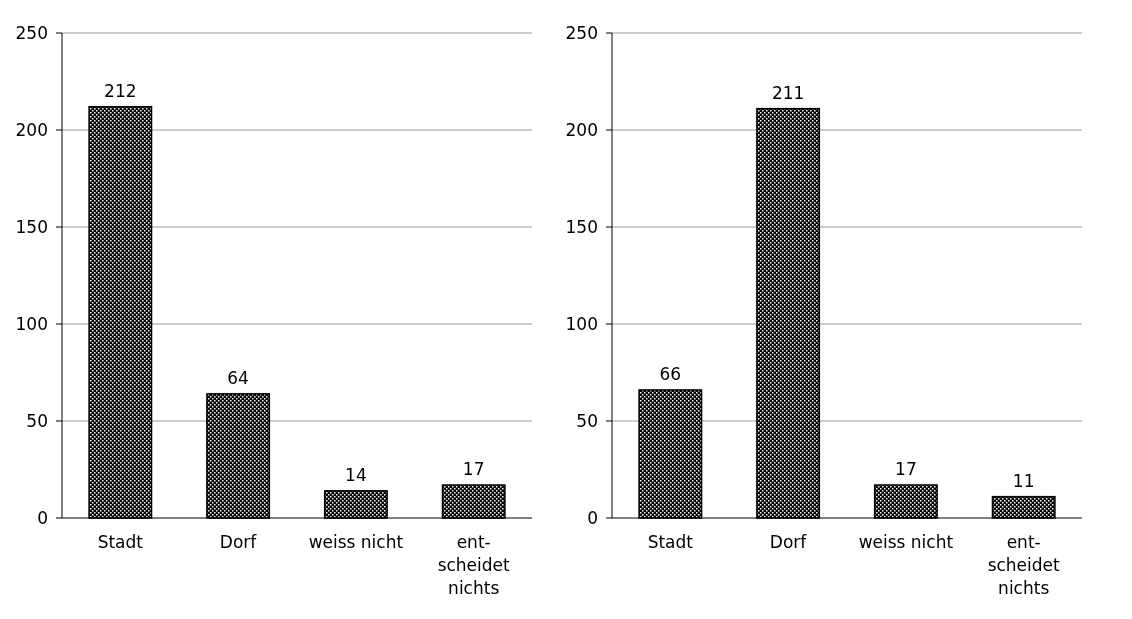 Image resolution: width=1132 pixels, height=619 pixels. Describe the element at coordinates (356, 474) in the screenshot. I see `data-label: 14` at that location.